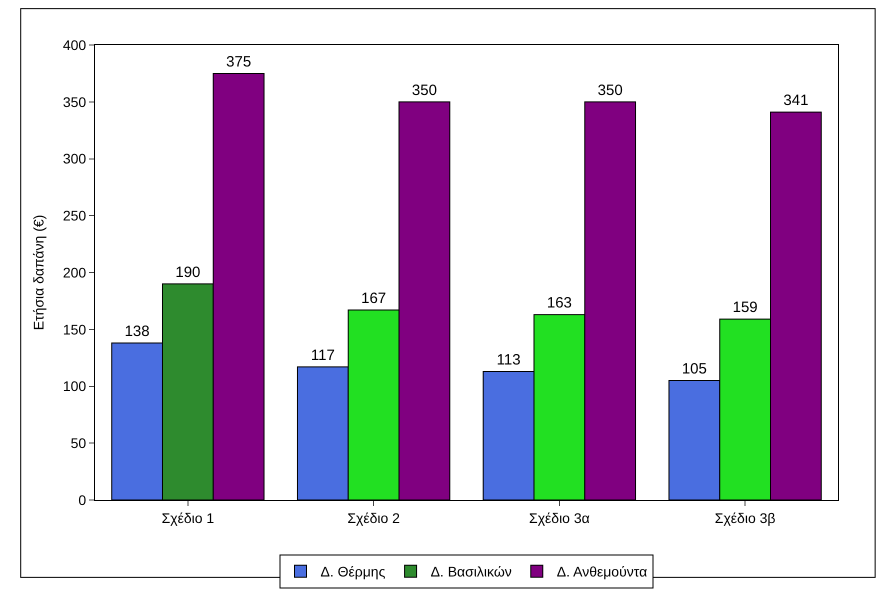  I want to click on x-tick-label: Σχέδιο 3β, so click(745, 518).